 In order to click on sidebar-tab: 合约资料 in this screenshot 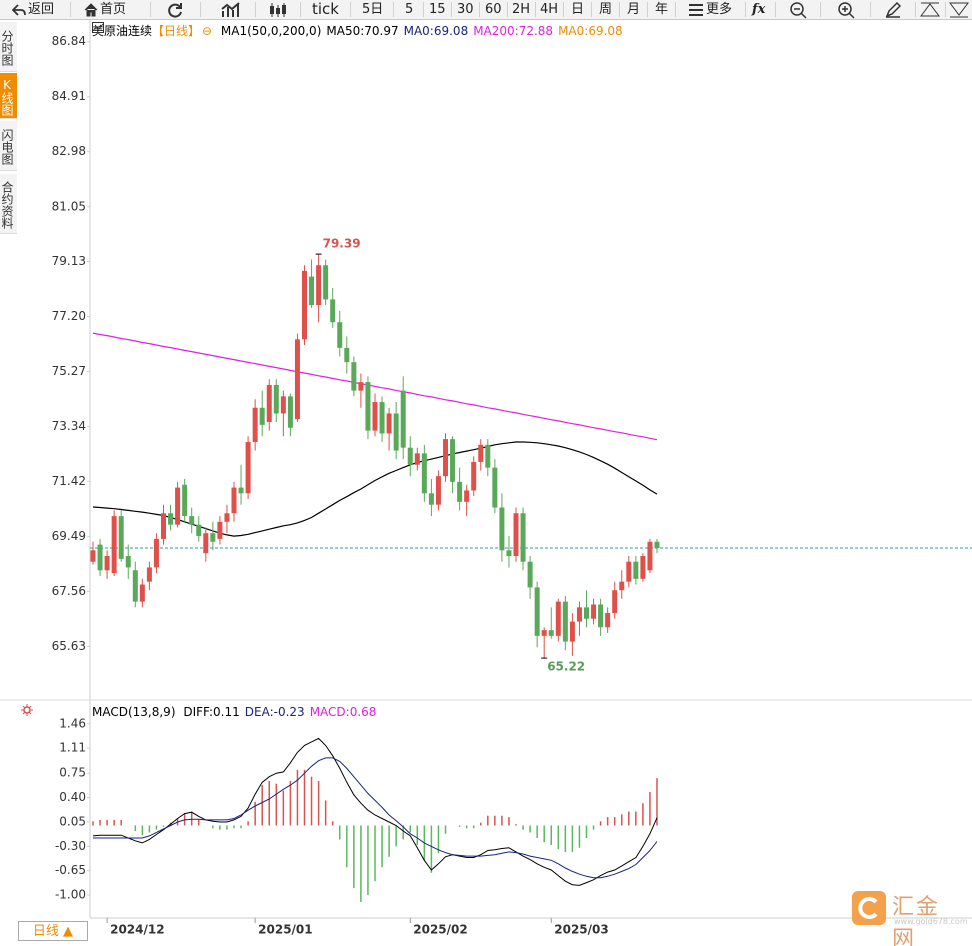, I will do `click(8, 204)`.